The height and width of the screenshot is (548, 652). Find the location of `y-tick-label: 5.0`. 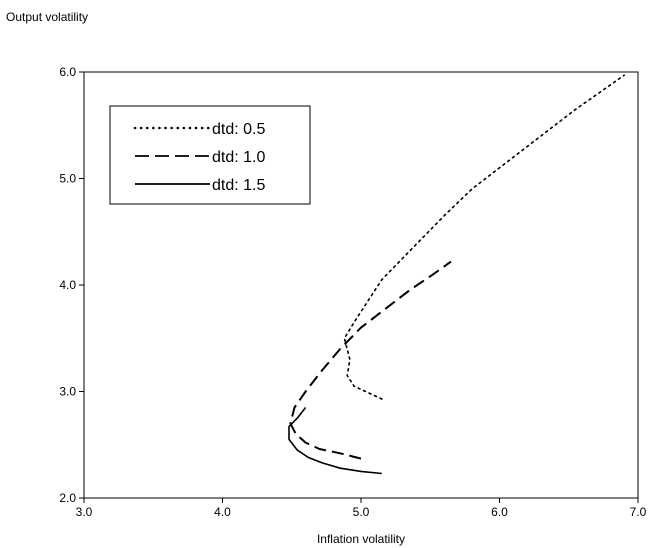

y-tick-label: 5.0 is located at coordinates (67, 179).